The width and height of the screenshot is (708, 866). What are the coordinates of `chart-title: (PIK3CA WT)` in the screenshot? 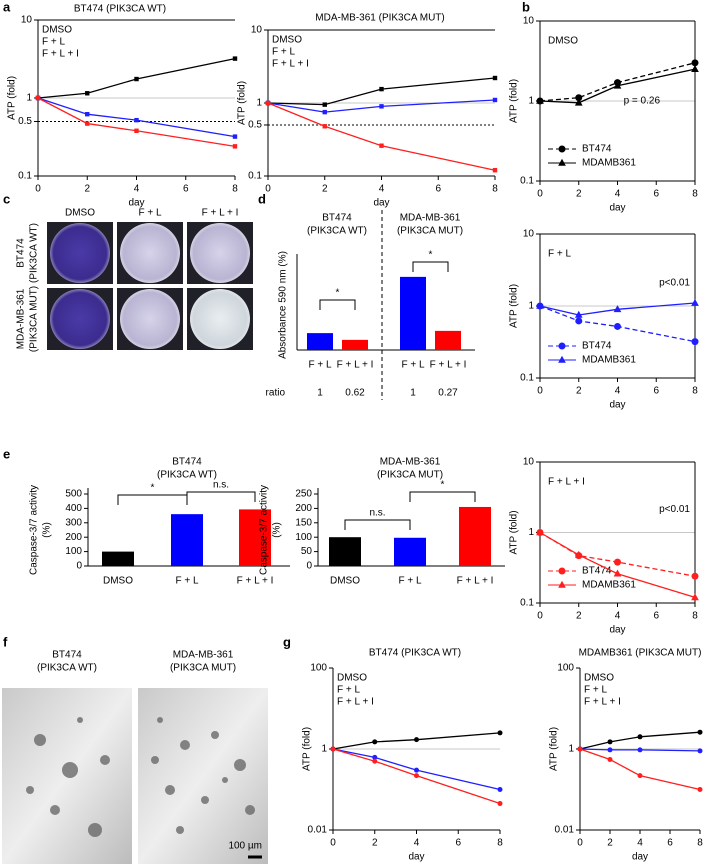 It's located at (187, 475).